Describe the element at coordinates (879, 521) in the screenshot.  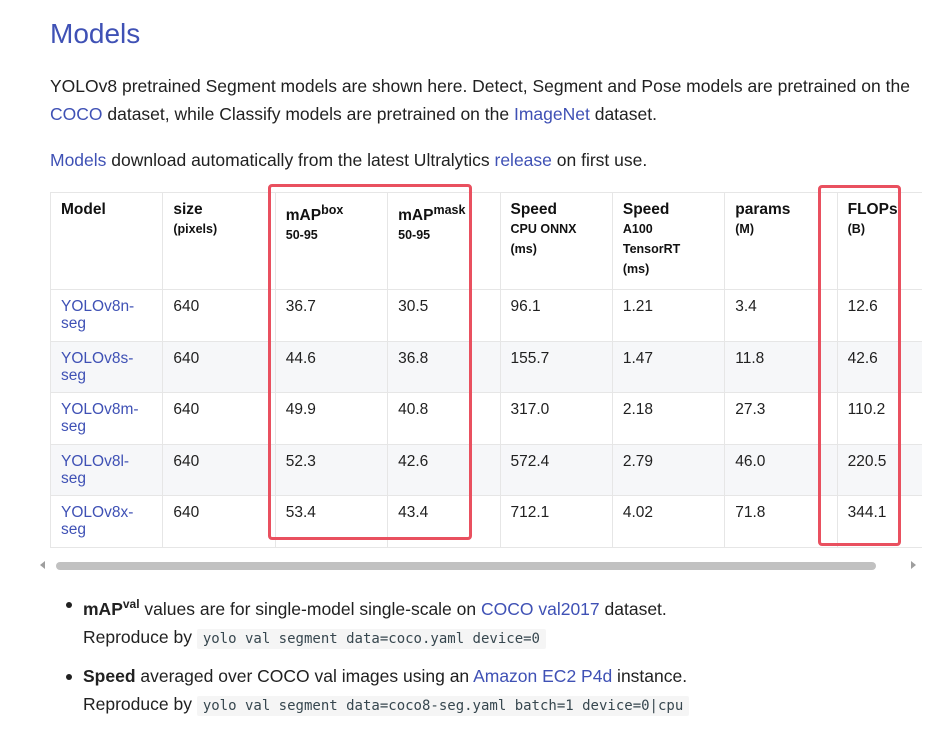
I see `table-cell-flops: 344.1` at that location.